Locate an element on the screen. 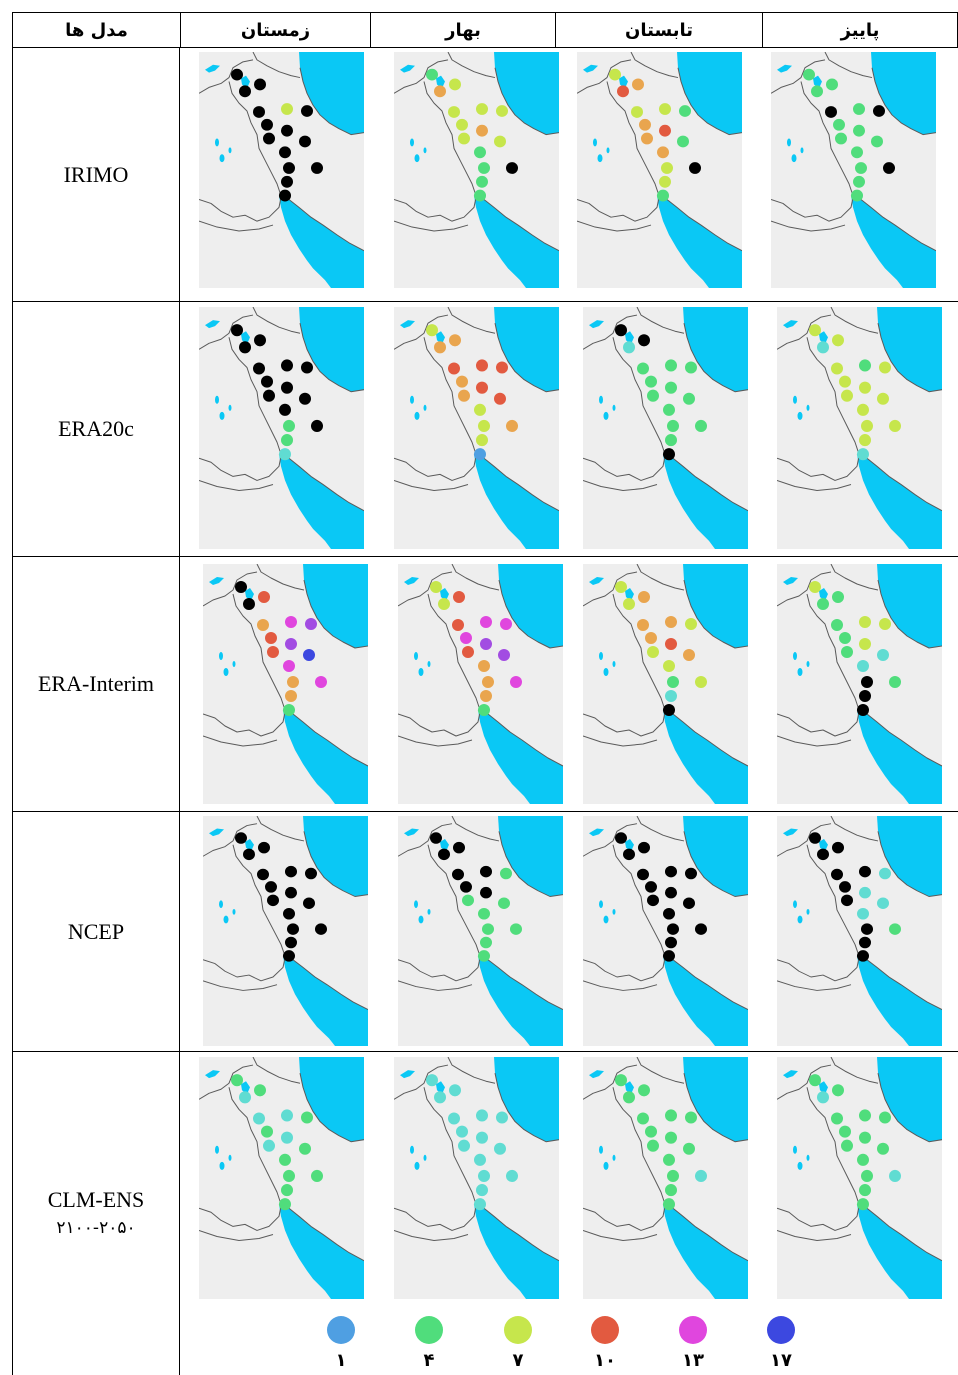  model-label: ERA20c is located at coordinates (96, 429).